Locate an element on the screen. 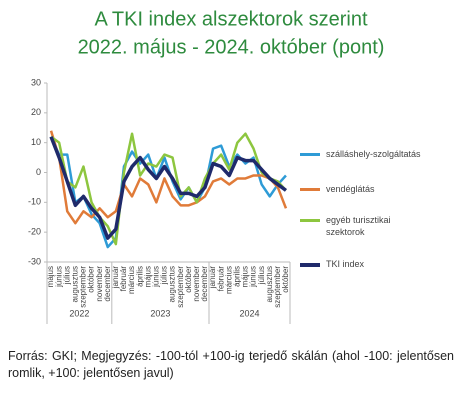 The height and width of the screenshot is (406, 462). legend-item: szálláshely-szolgáltatás is located at coordinates (380, 154).